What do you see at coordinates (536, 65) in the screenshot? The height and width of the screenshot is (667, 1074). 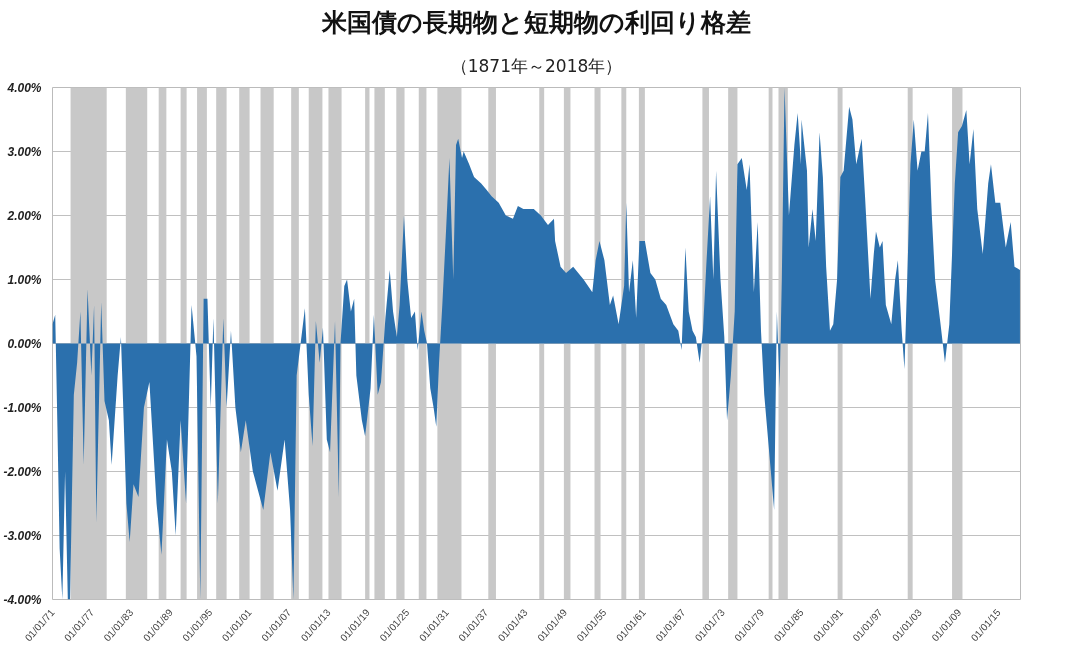 I see `chart-subtitle: （1871年～2018年）` at bounding box center [536, 65].